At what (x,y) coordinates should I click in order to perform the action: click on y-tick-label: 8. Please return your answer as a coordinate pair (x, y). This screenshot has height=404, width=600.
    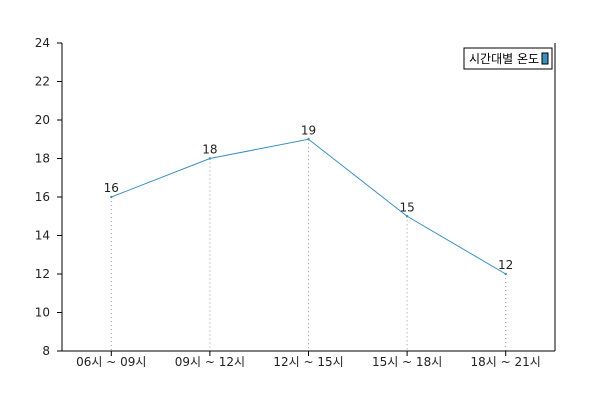
    Looking at the image, I should click on (46, 351).